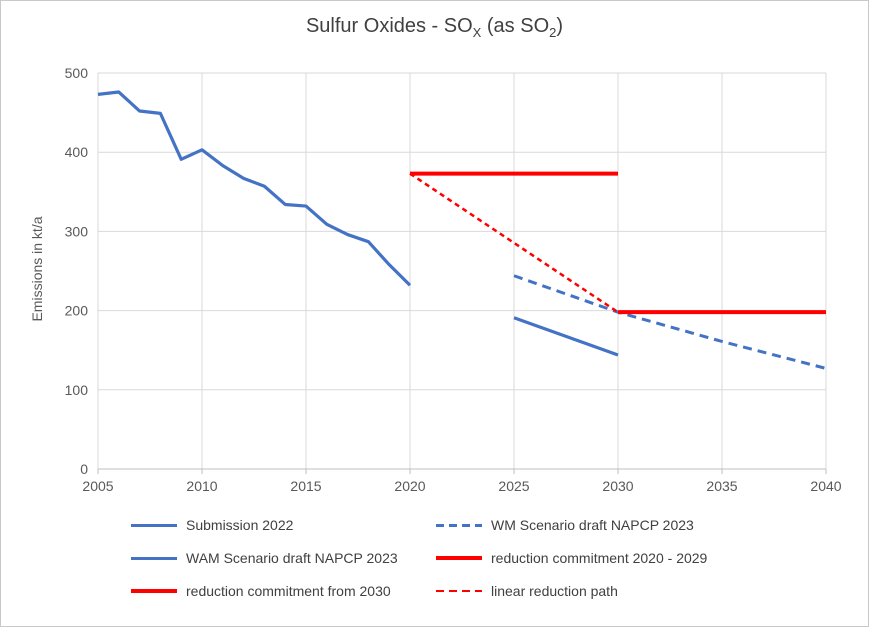  What do you see at coordinates (459, 591) in the screenshot?
I see `legend-key-linear-reduction-path` at bounding box center [459, 591].